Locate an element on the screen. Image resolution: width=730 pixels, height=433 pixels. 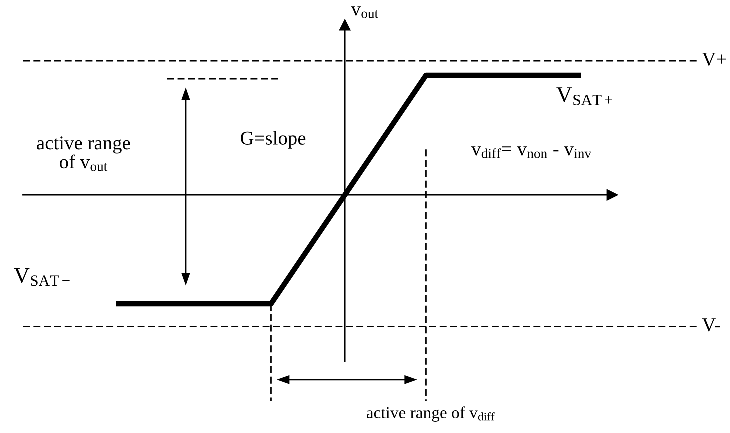
text: active range of v$_{diff}$ is located at coordinates (430, 414).